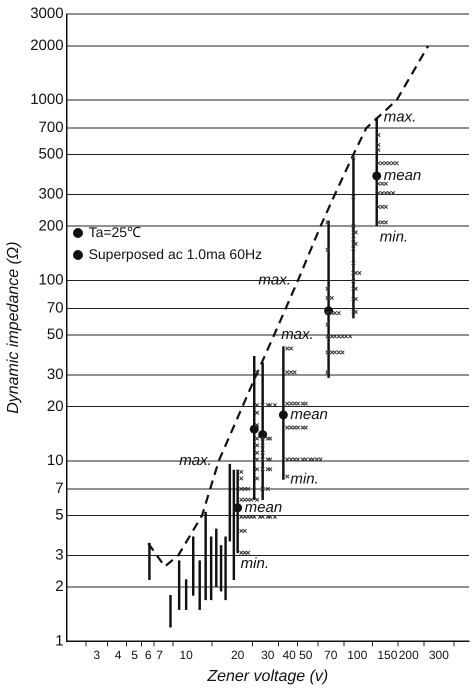  Describe the element at coordinates (51, 154) in the screenshot. I see `y-tick-label: 500` at that location.